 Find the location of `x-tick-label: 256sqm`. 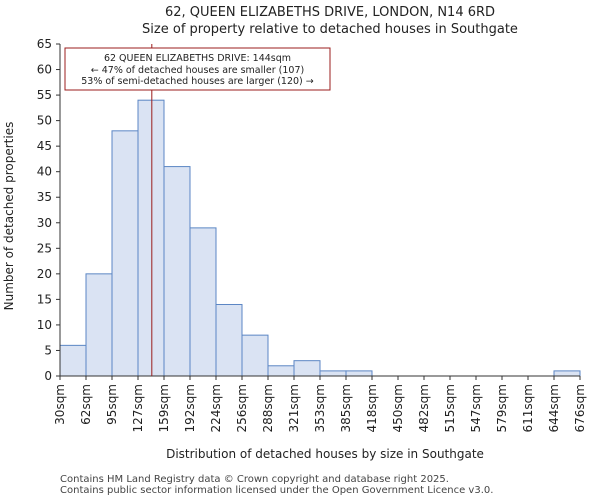

x-tick-label: 256sqm is located at coordinates (242, 408).